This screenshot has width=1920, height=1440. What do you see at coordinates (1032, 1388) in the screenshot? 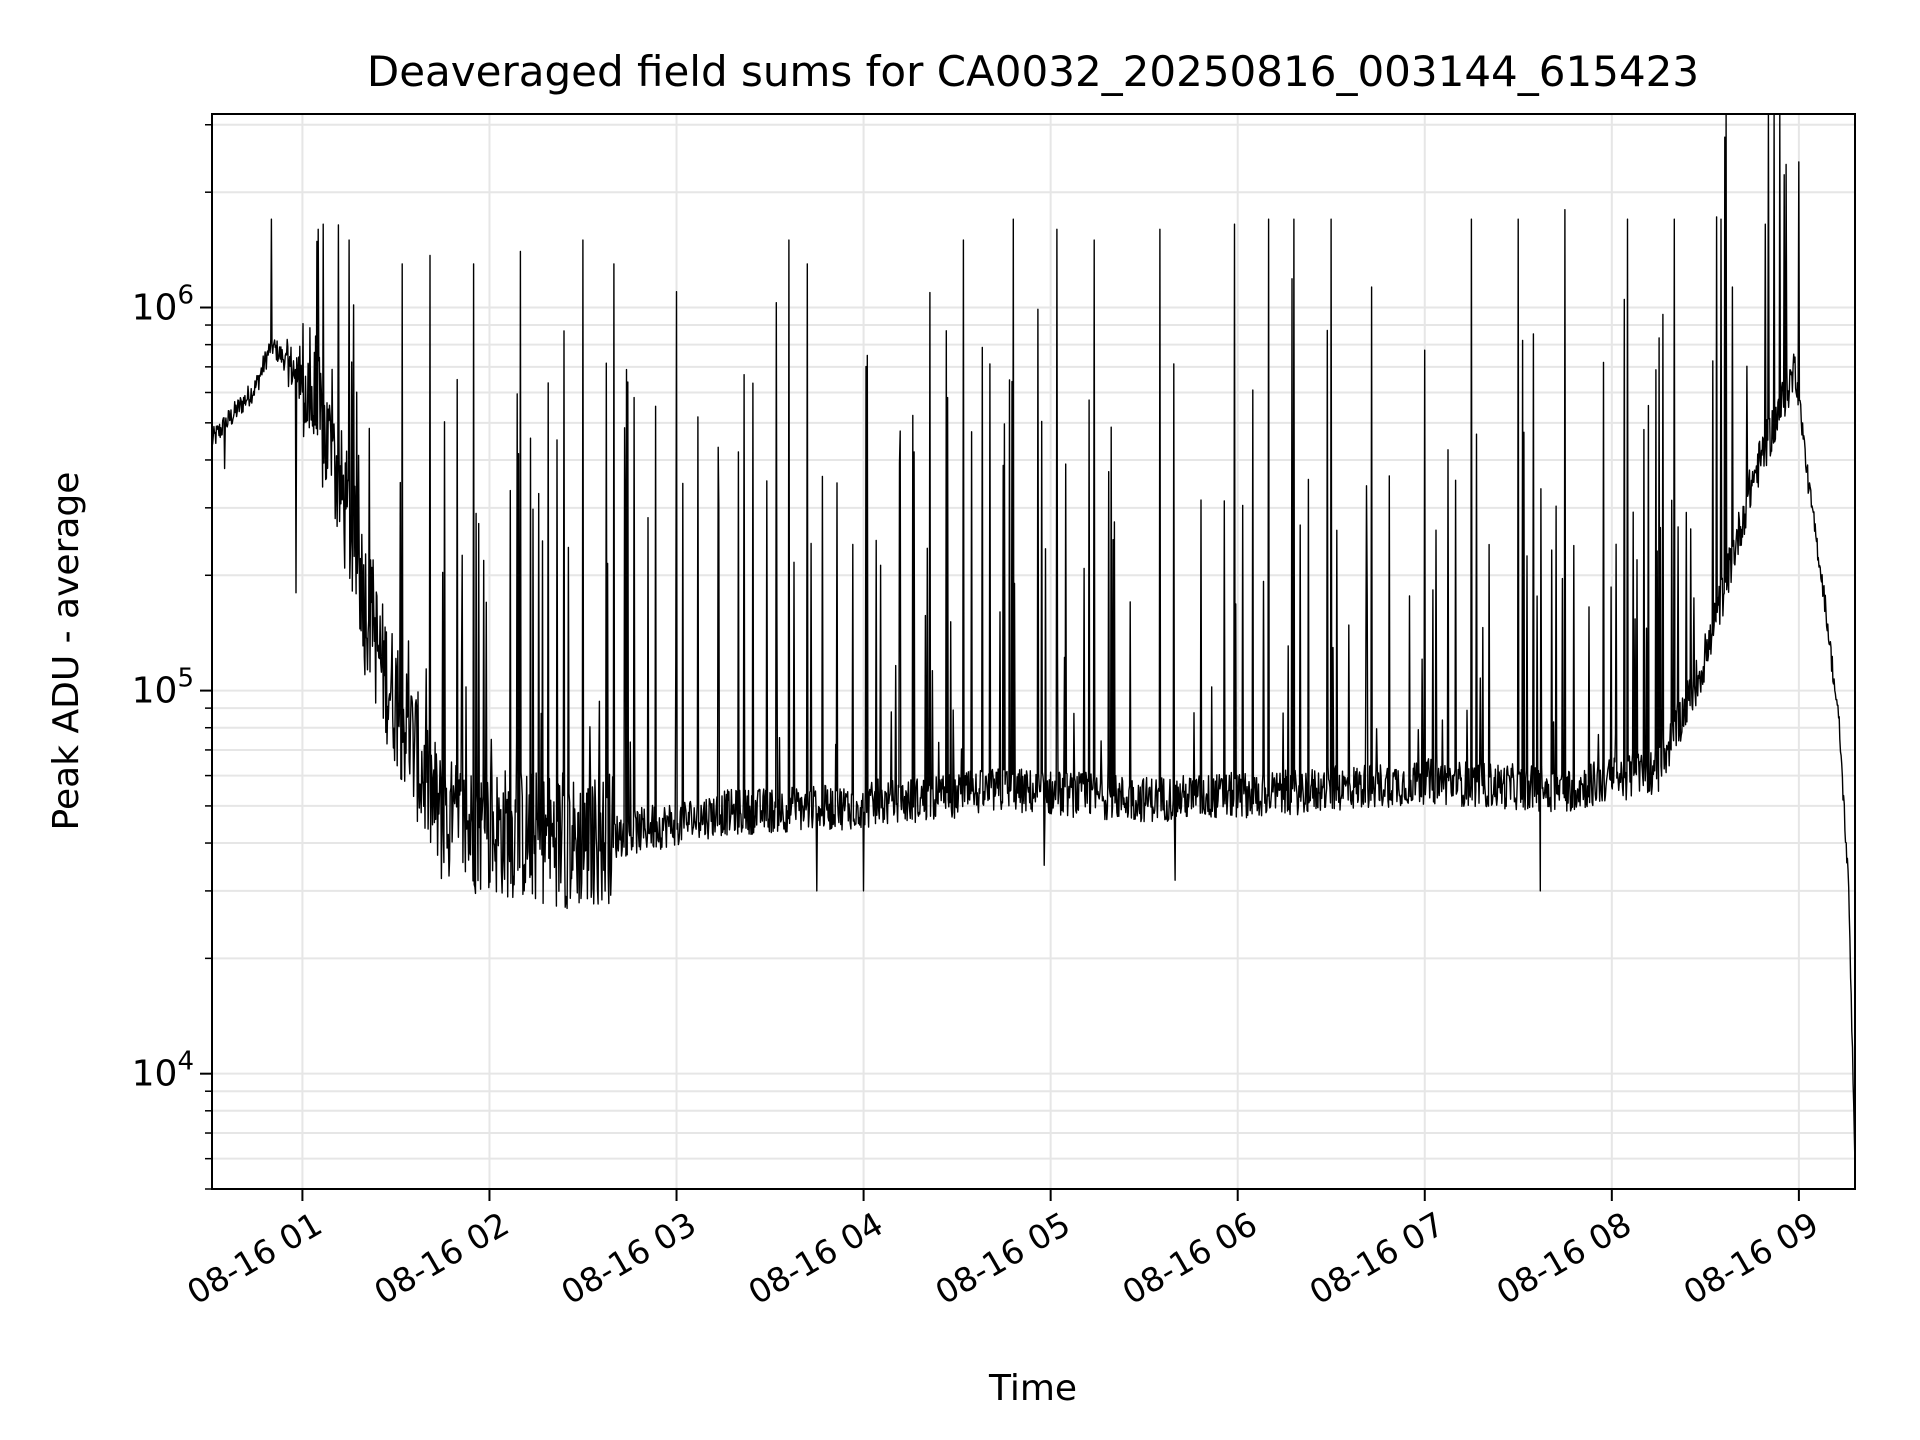
I see `x-axis-label: Time` at bounding box center [1032, 1388].